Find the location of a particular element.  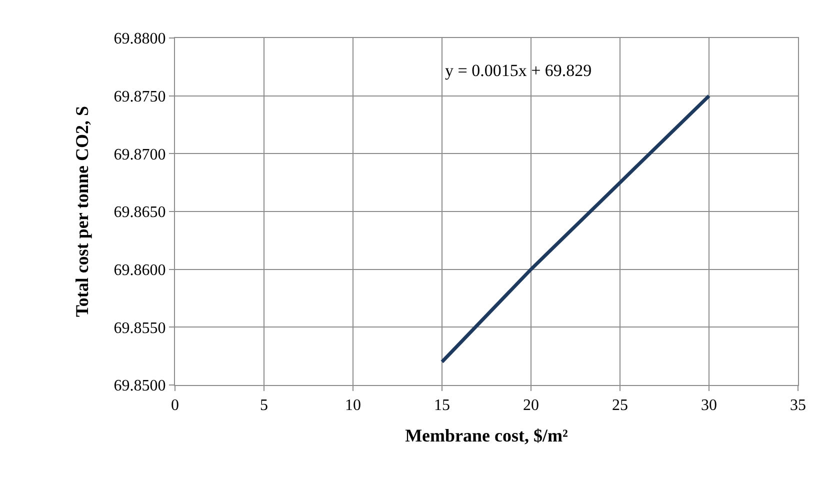

y-axis-title: Total cost per tonne CO2, S is located at coordinates (82, 212).